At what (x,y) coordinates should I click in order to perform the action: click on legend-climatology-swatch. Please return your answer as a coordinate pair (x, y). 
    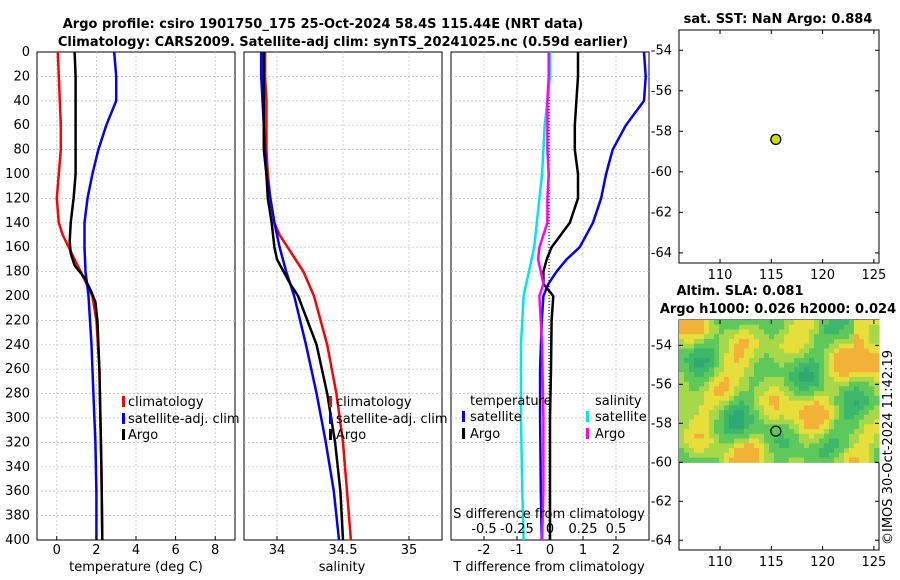
    Looking at the image, I should click on (330, 401).